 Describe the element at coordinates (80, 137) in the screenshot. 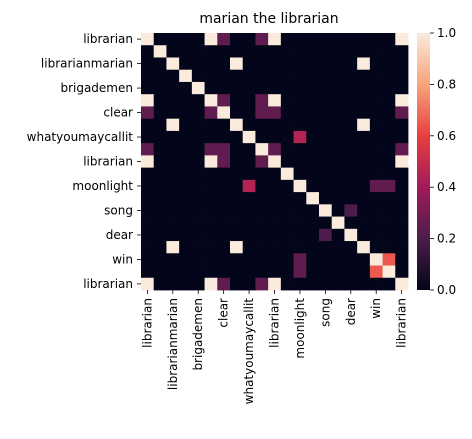

I see `y-tick-label: whatyoumaycallit` at that location.